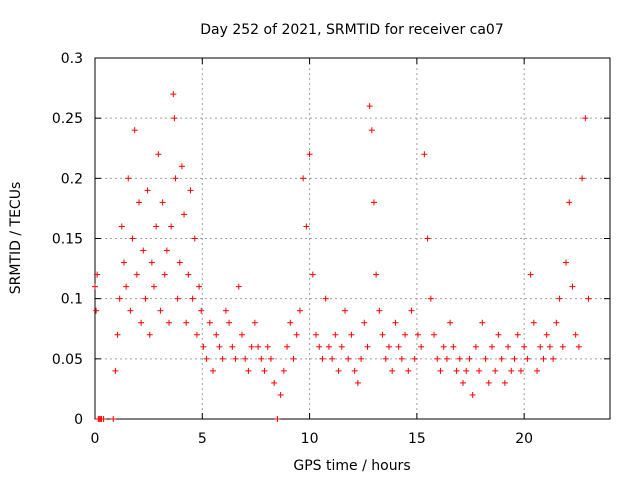 Image resolution: width=640 pixels, height=480 pixels. Describe the element at coordinates (72, 300) in the screenshot. I see `y-tick-label: 0.1` at that location.